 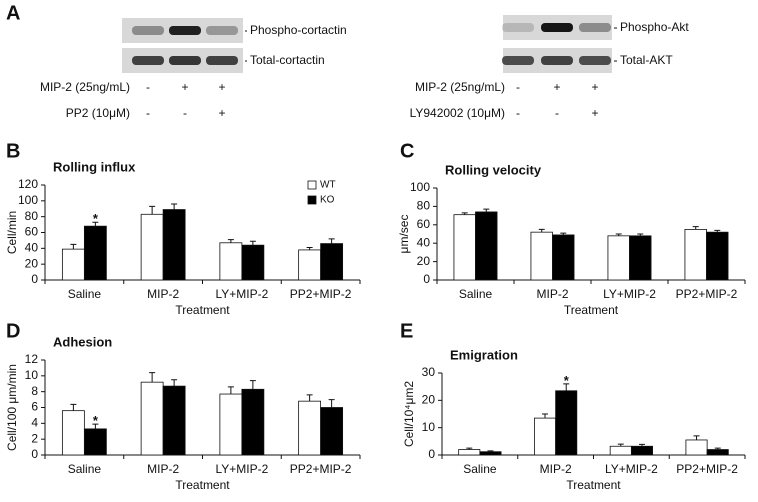 What do you see at coordinates (12, 232) in the screenshot?
I see `y-axis-label: Cell/min` at bounding box center [12, 232].